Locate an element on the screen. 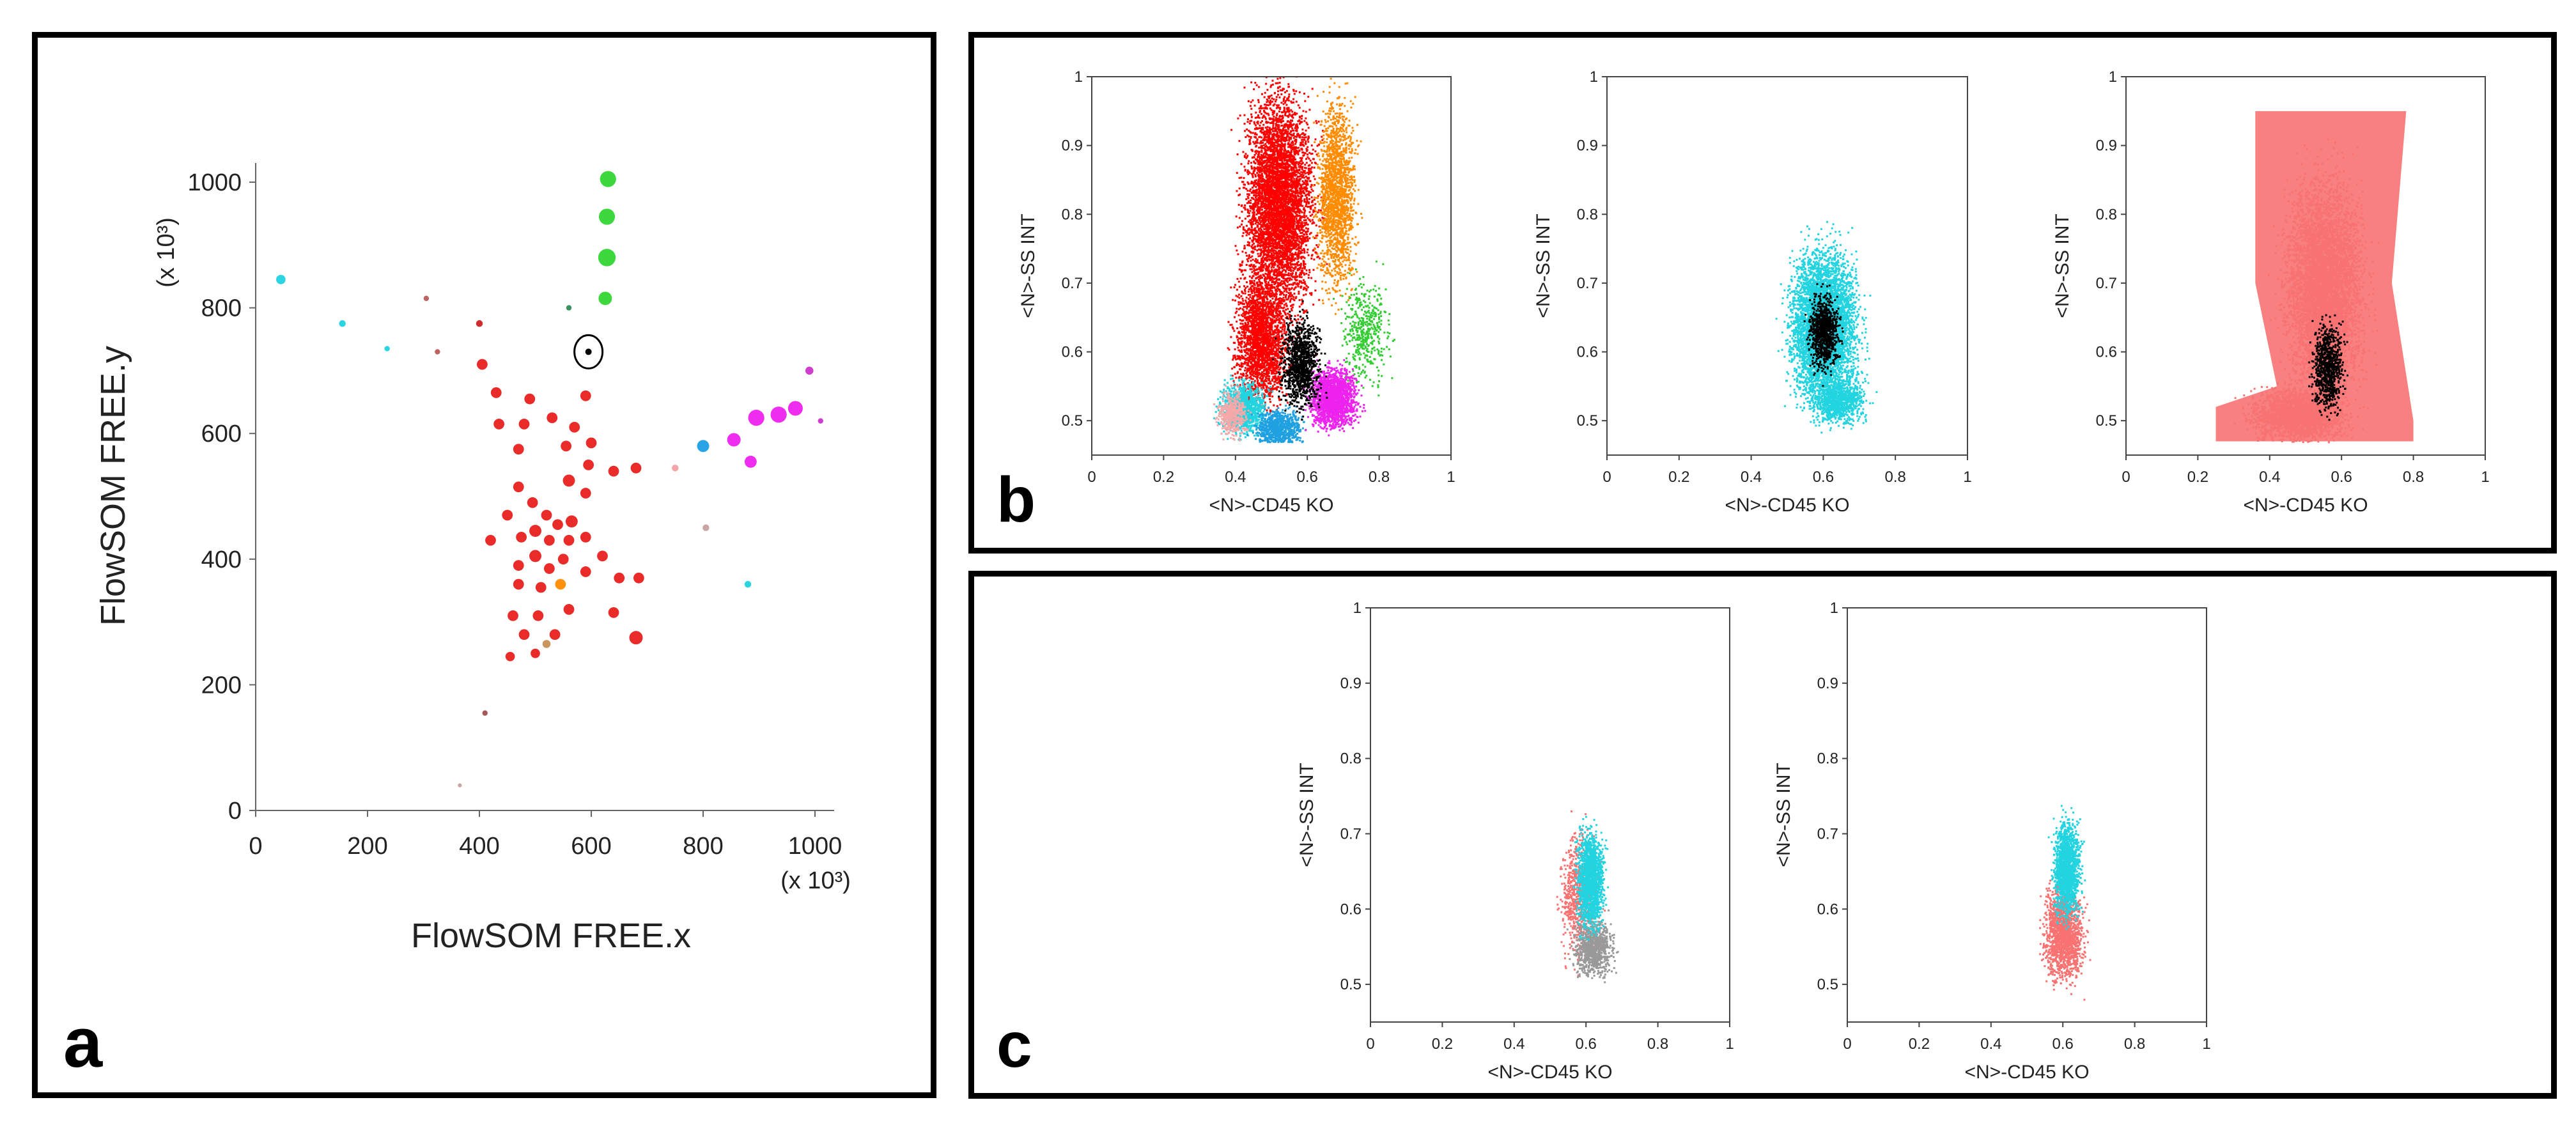 The height and width of the screenshot is (1139, 2576). x-tick-label: 400 is located at coordinates (479, 847).